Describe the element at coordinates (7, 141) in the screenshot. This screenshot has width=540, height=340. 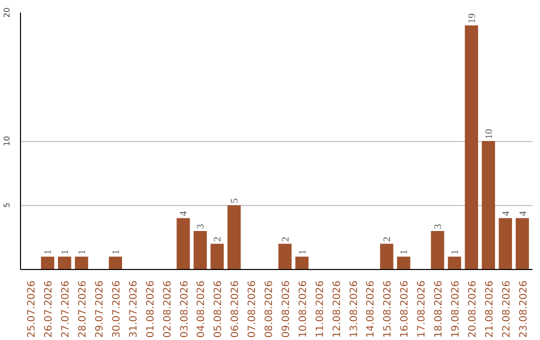
I see `y-tick-label: 10` at that location.